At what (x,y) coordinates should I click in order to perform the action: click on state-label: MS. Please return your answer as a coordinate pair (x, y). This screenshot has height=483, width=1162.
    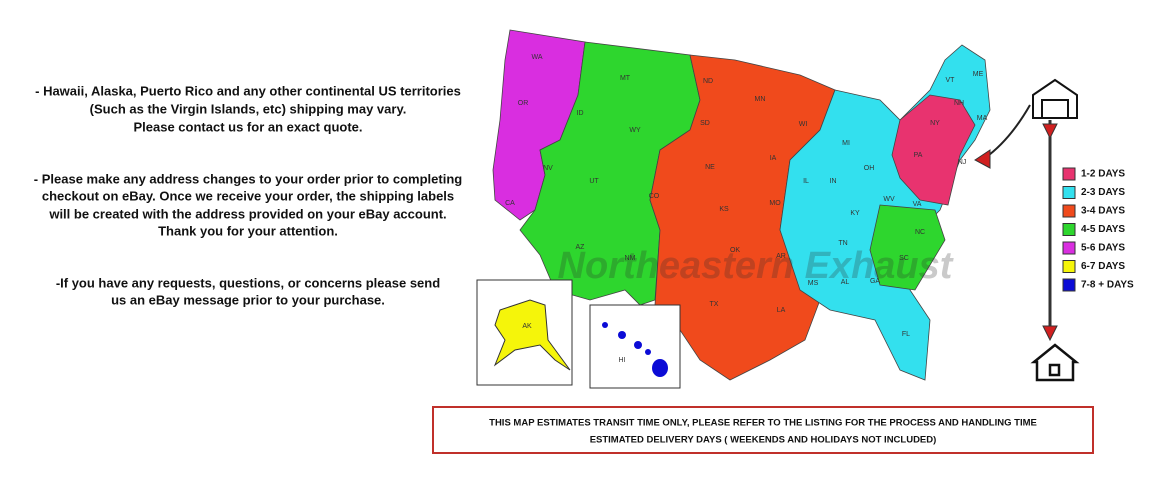
    Looking at the image, I should click on (813, 283).